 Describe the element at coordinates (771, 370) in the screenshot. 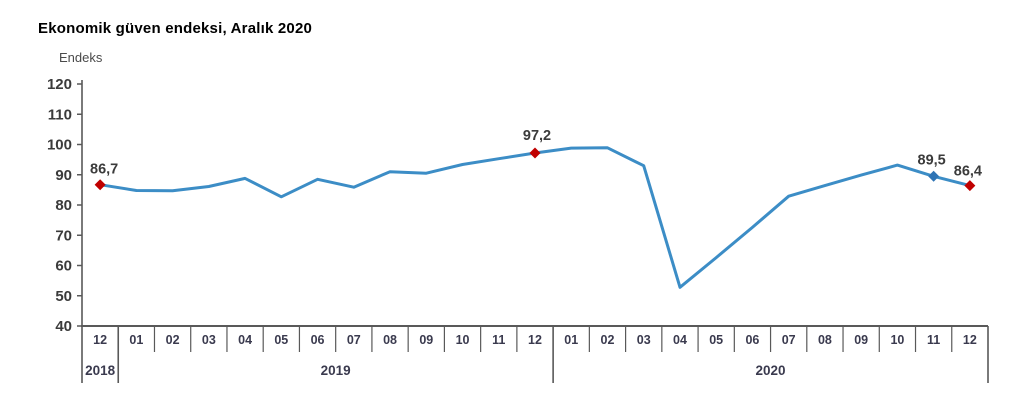

I see `year-label: 2020` at that location.